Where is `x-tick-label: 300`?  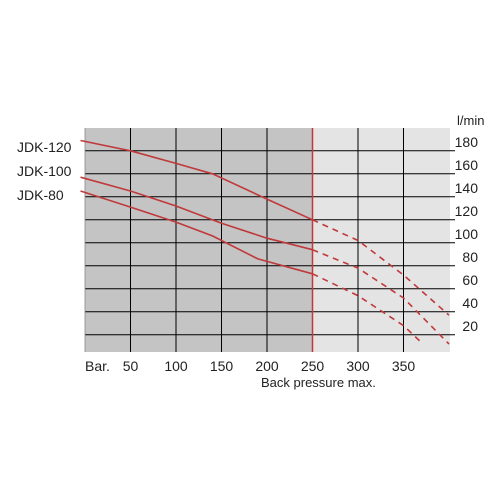 x-tick-label: 300 is located at coordinates (358, 366).